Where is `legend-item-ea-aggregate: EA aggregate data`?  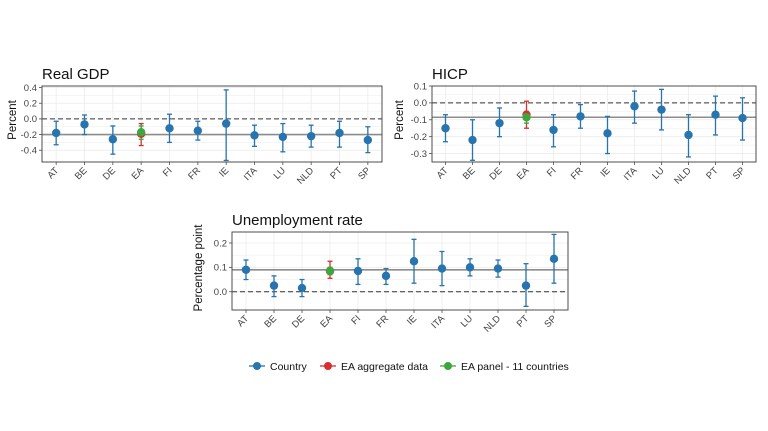
legend-item-ea-aggregate: EA aggregate data is located at coordinates (374, 367).